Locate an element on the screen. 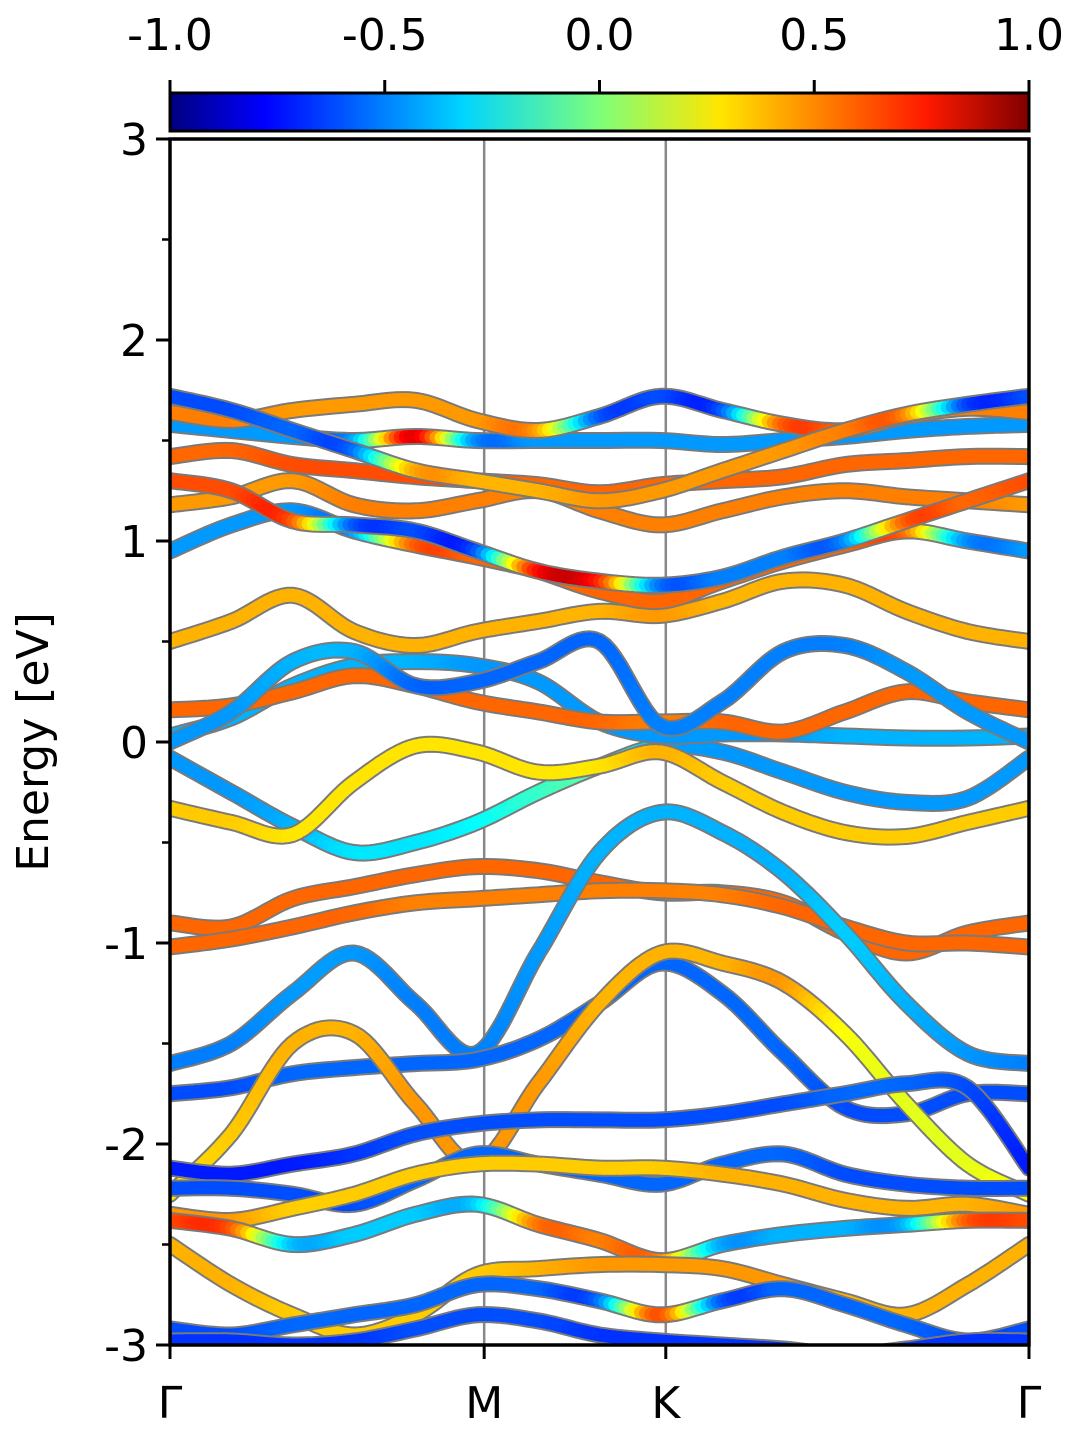 Image resolution: width=1080 pixels, height=1440 pixels. y-axis-label: Energy [eV] is located at coordinates (33, 742).